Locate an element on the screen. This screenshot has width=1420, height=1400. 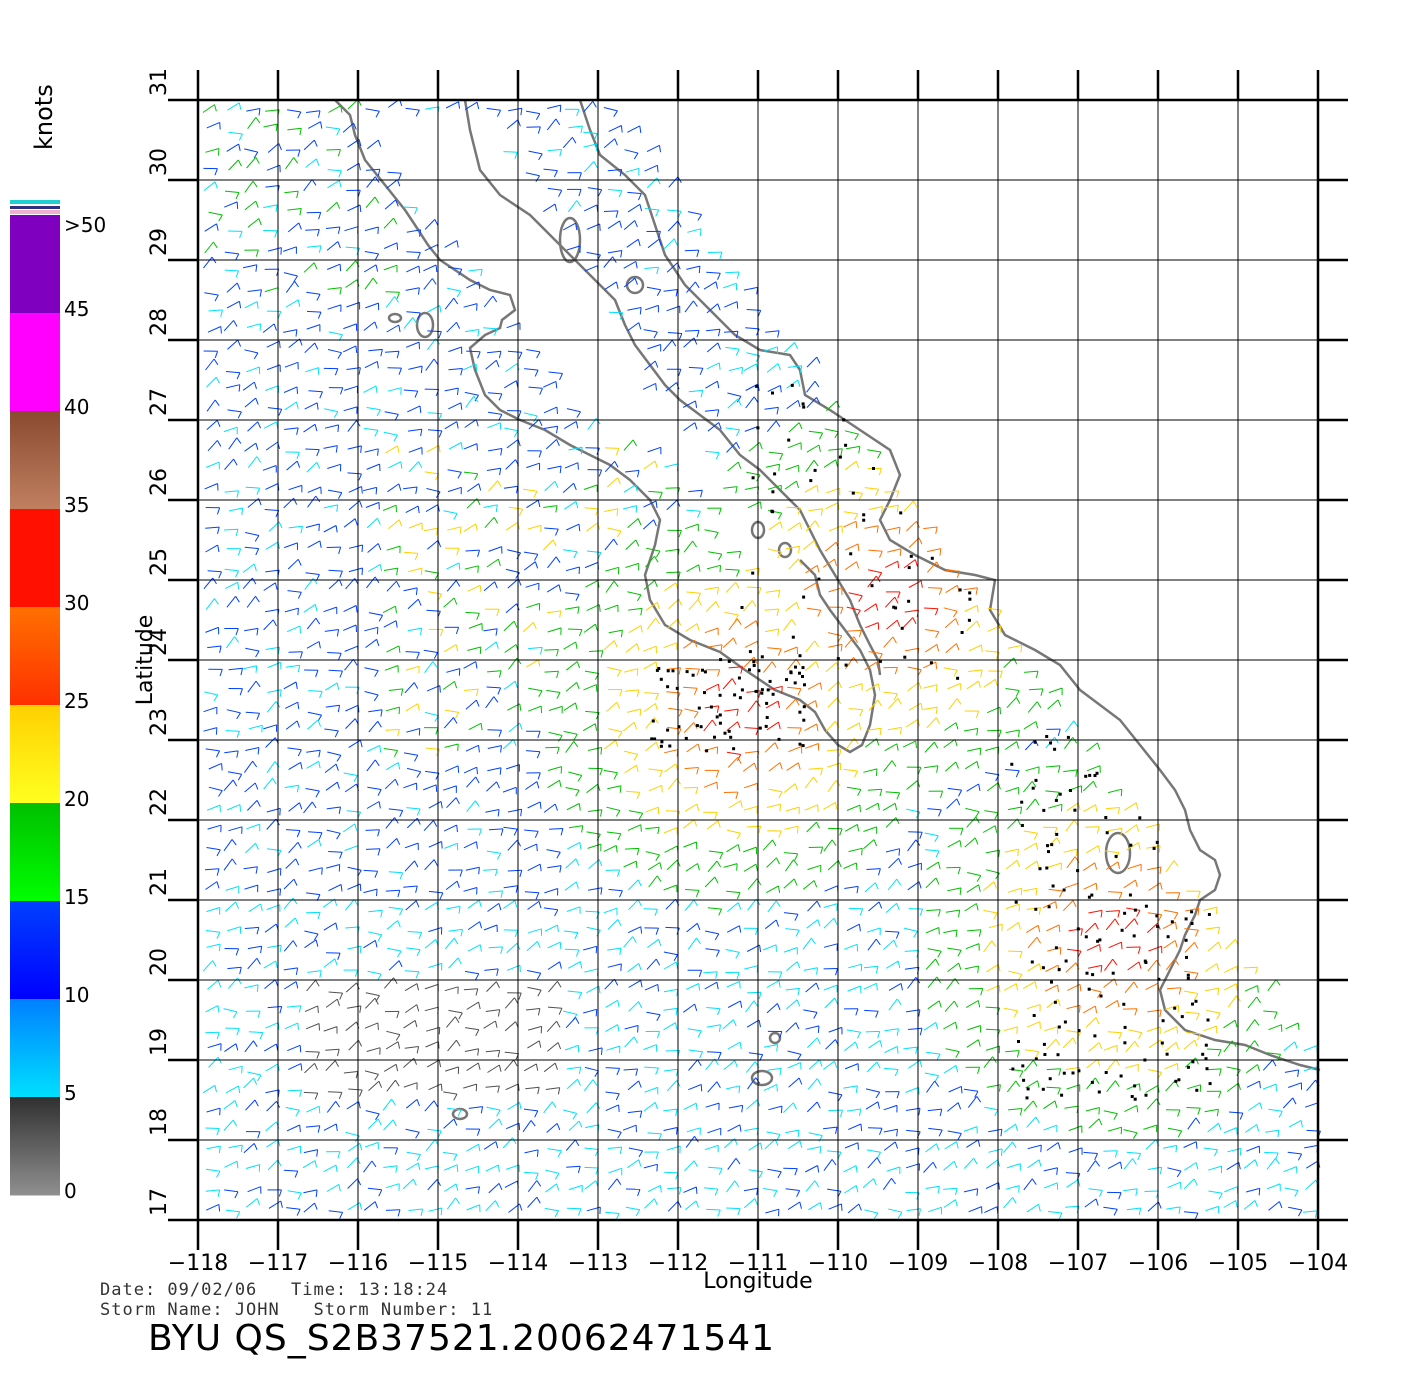
x-tick-label: −116 is located at coordinates (358, 1263).